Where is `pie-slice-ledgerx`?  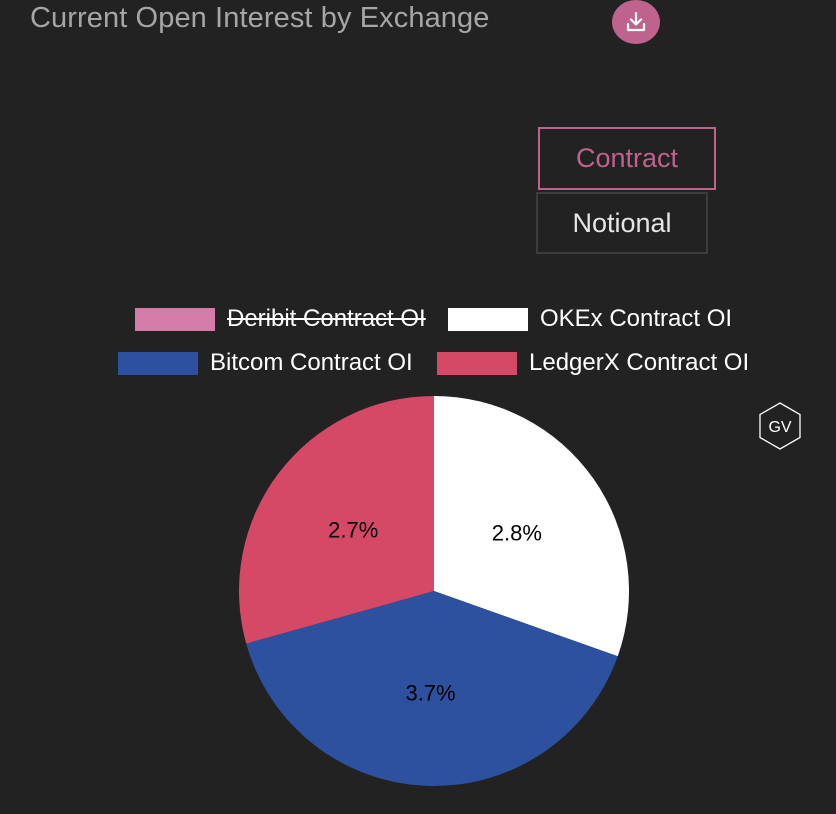
pie-slice-ledgerx is located at coordinates (336, 520).